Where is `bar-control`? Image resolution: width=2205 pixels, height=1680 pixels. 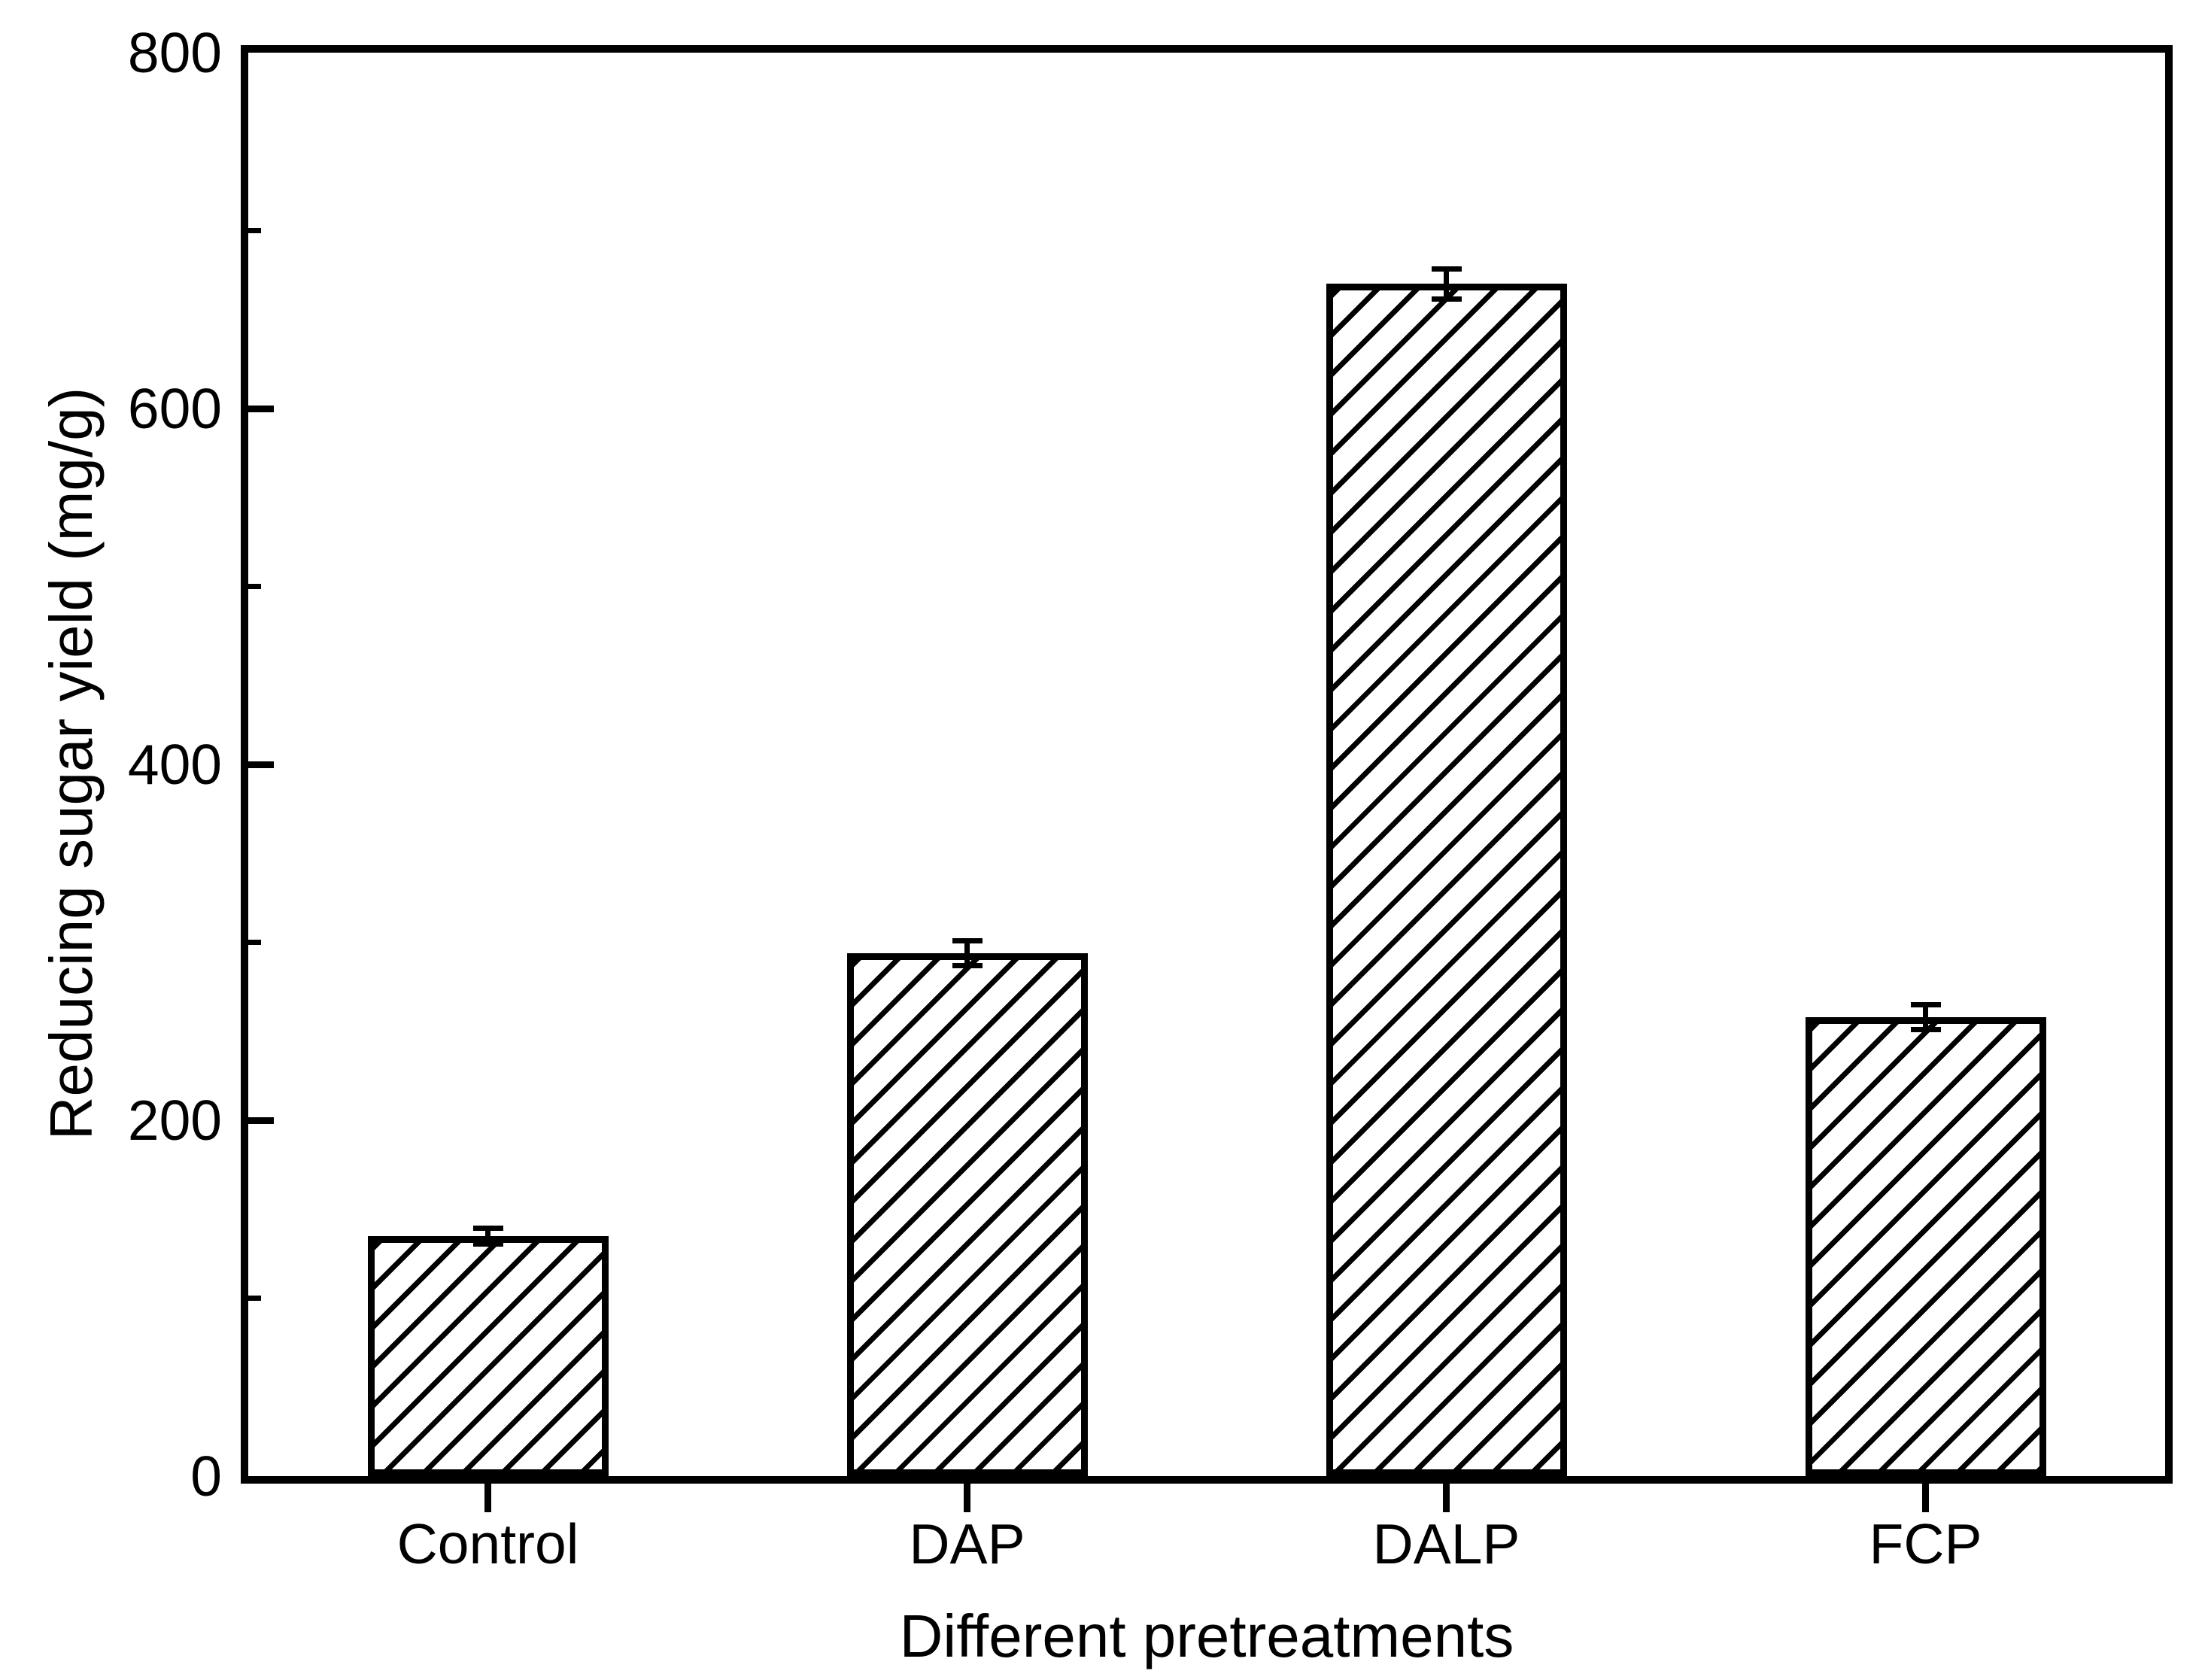
bar-control is located at coordinates (488, 1356).